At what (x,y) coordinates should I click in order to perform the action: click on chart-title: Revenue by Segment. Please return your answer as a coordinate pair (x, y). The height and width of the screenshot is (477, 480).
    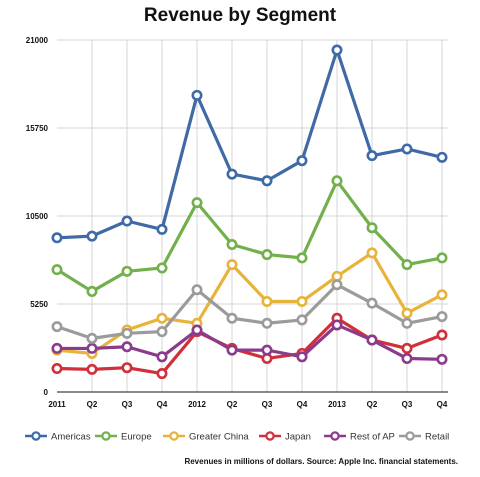
    Looking at the image, I should click on (240, 15).